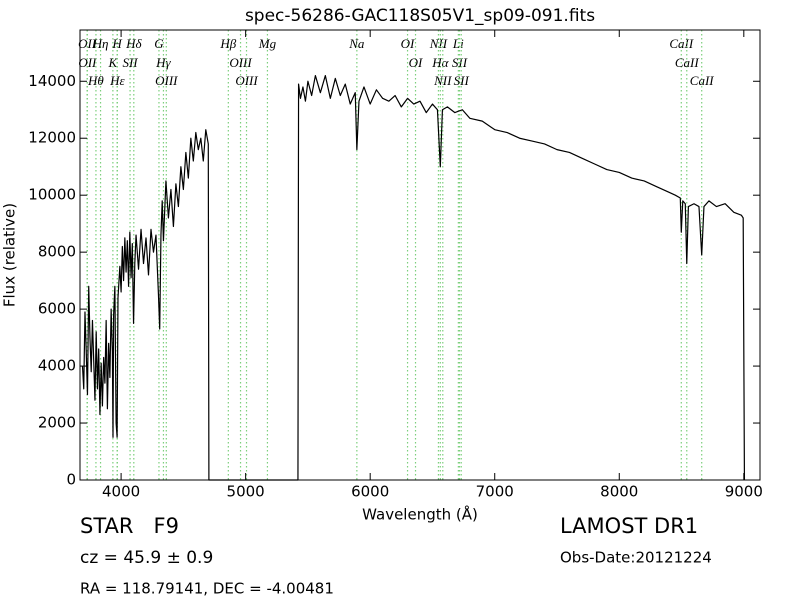  What do you see at coordinates (636, 558) in the screenshot?
I see `obs-date: Obs-Date:20121224` at bounding box center [636, 558].